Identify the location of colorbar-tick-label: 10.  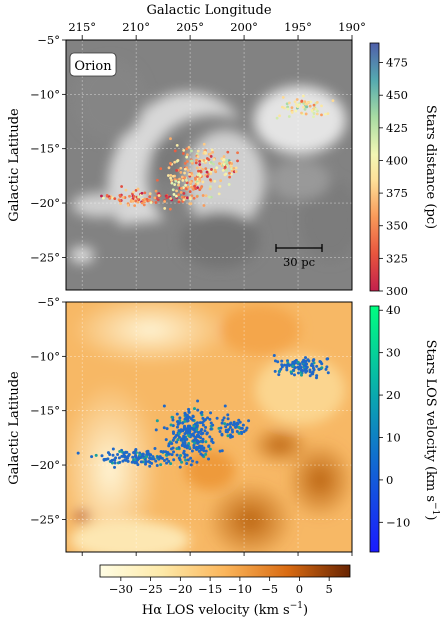
(393, 437).